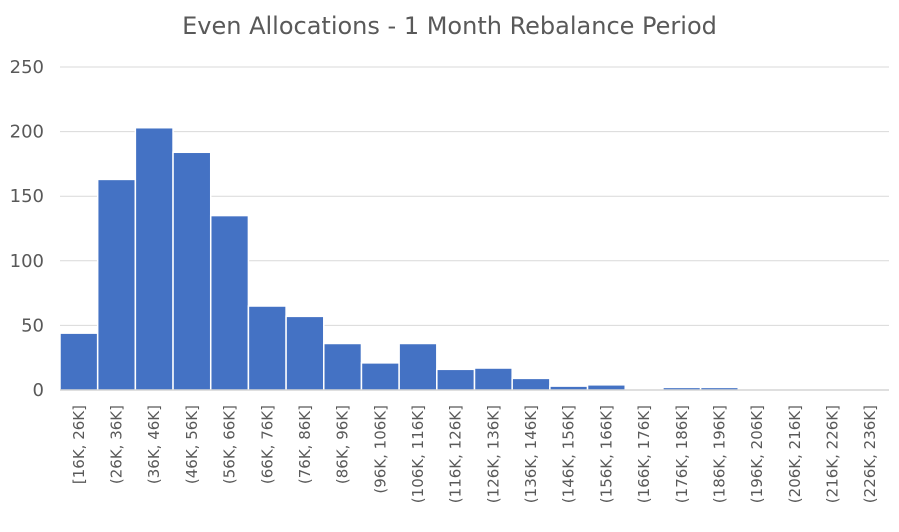  What do you see at coordinates (569, 454) in the screenshot?
I see `x-tick-label: (146K, 156K]` at bounding box center [569, 454].